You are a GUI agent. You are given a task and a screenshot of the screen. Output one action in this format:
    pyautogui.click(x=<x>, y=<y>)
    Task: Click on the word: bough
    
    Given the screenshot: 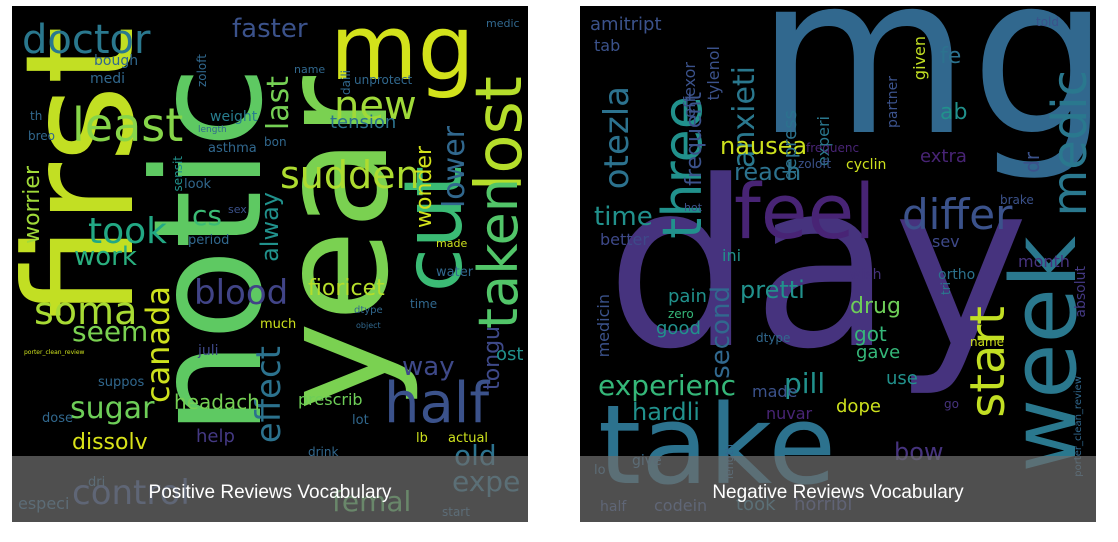 What is the action you would take?
    pyautogui.click(x=116, y=61)
    